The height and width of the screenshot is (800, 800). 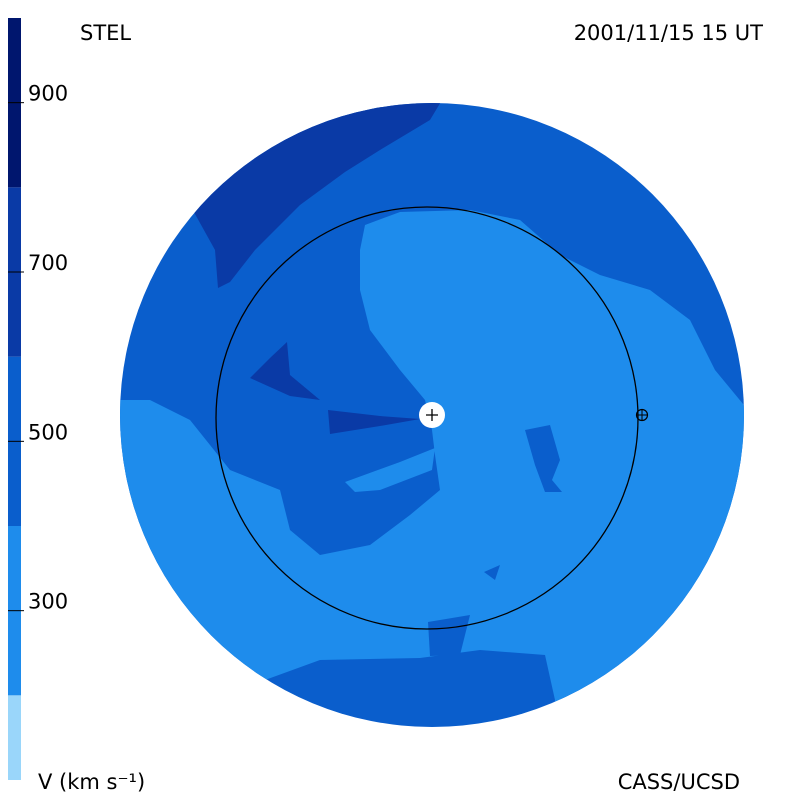 What do you see at coordinates (91, 782) in the screenshot?
I see `colorbar-label: V (km s⁻¹)` at bounding box center [91, 782].